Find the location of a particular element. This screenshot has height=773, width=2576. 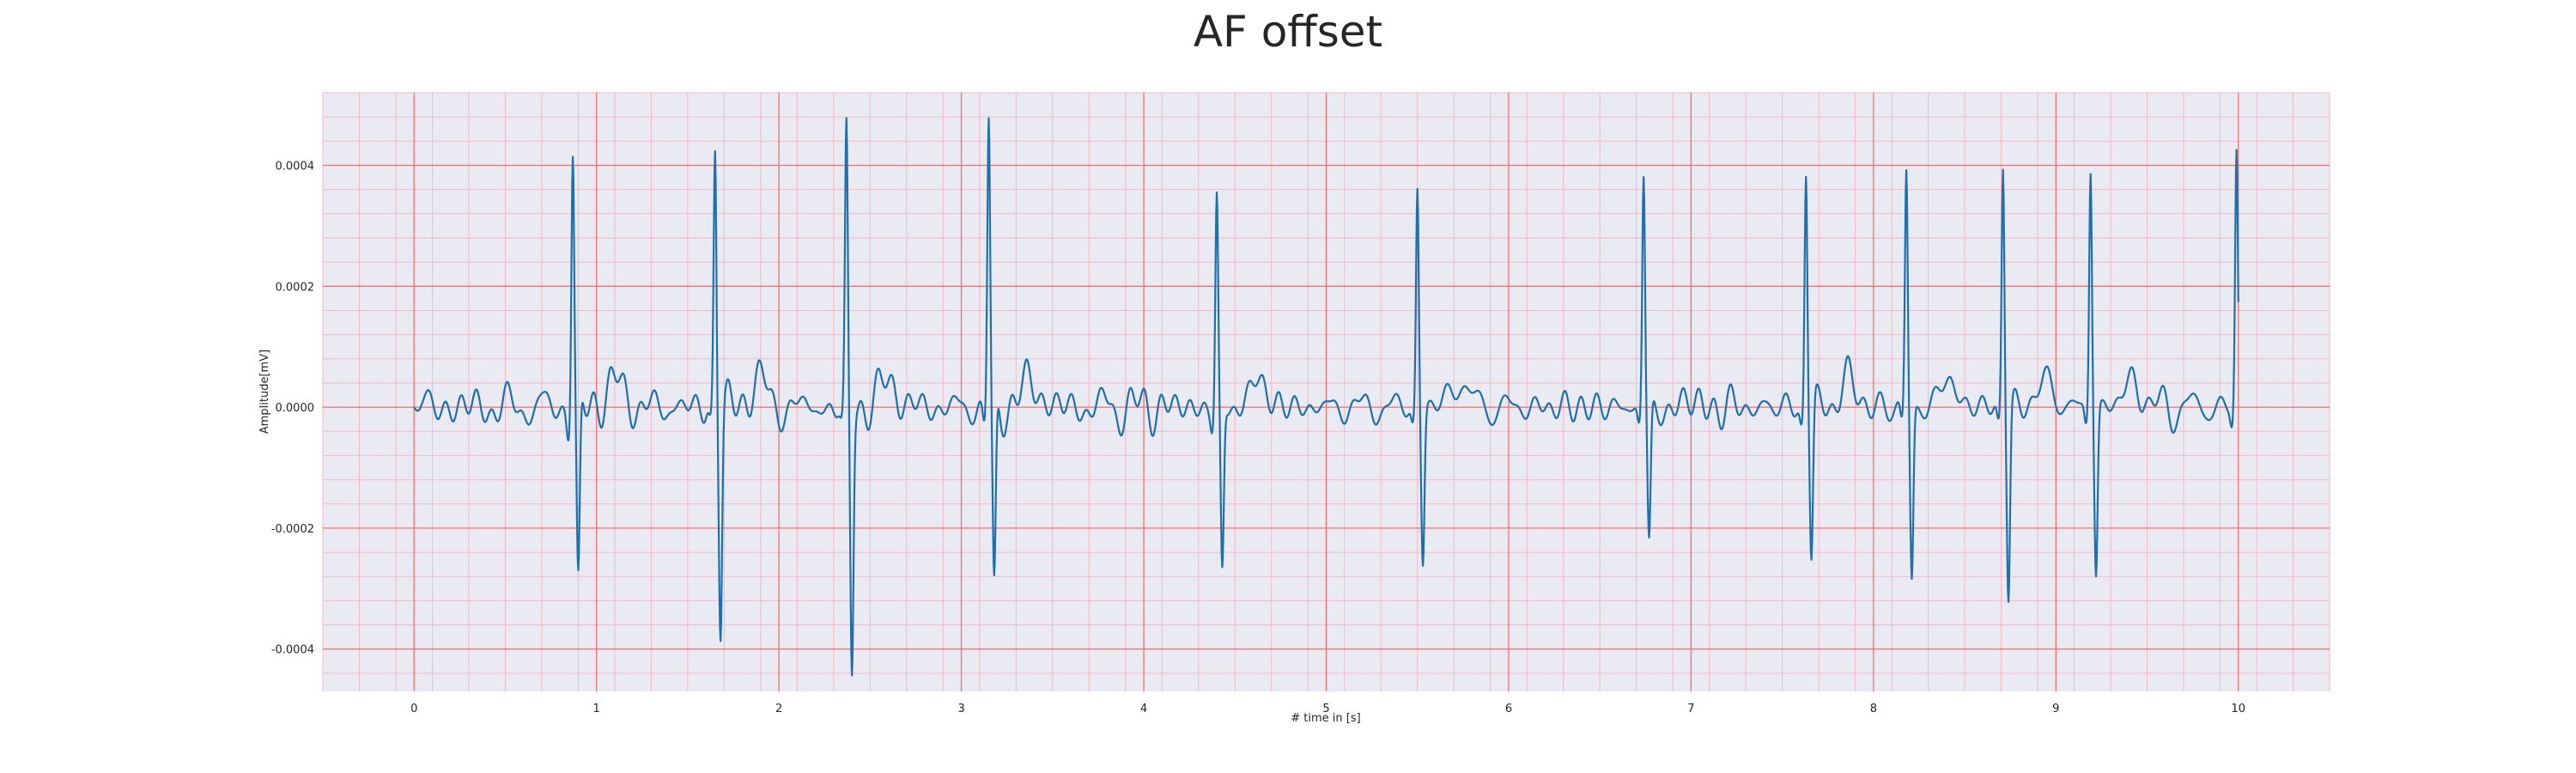

x-axis-label: # time in [s] is located at coordinates (1325, 718).